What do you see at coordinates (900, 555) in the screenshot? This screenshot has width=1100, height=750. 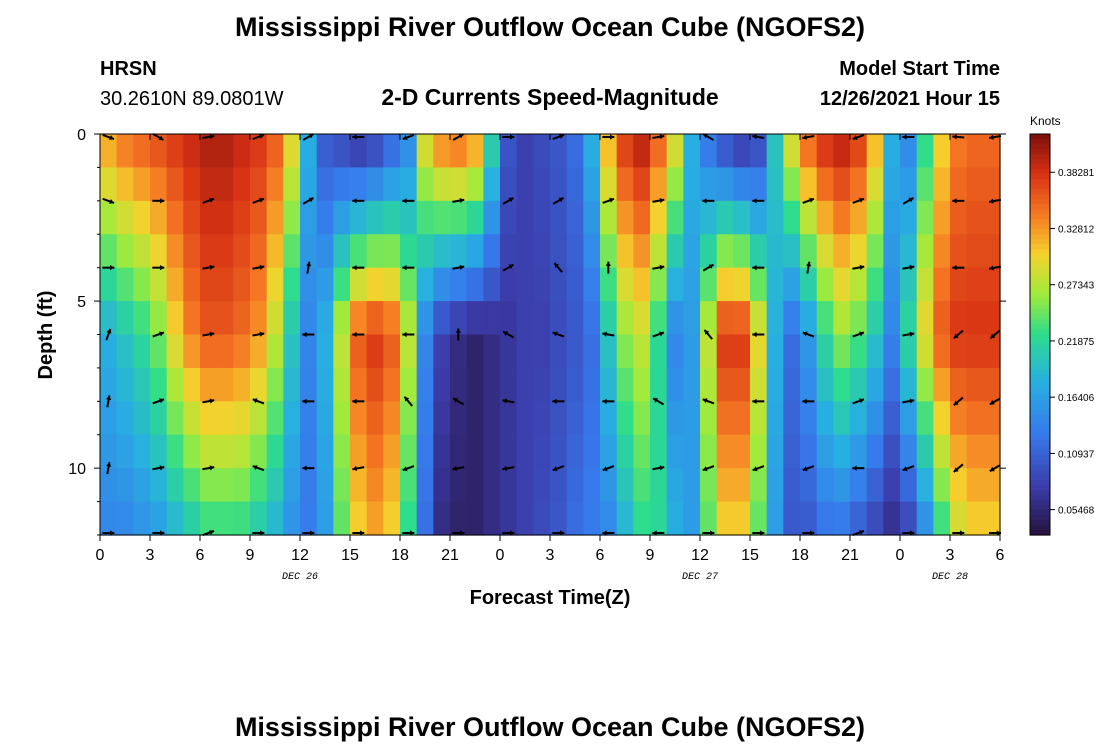 I see `x-tick-label: 0` at bounding box center [900, 555].